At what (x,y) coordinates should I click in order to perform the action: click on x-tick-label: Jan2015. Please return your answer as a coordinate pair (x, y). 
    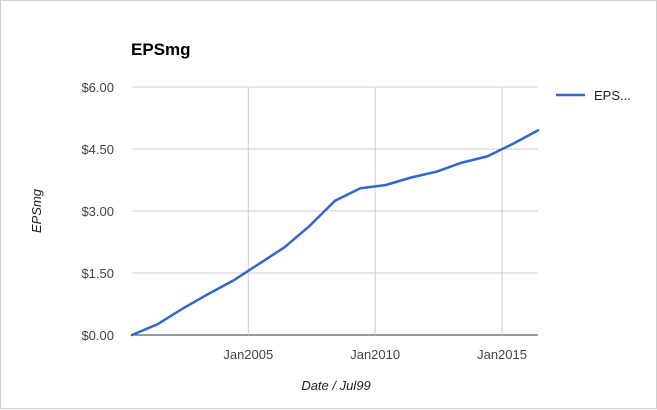
    Looking at the image, I should click on (502, 354).